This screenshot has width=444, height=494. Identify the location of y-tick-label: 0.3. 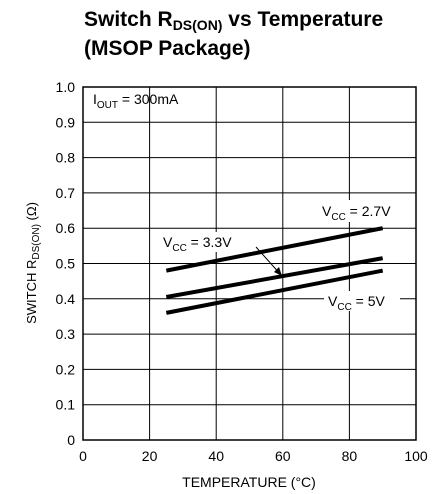
(66, 334).